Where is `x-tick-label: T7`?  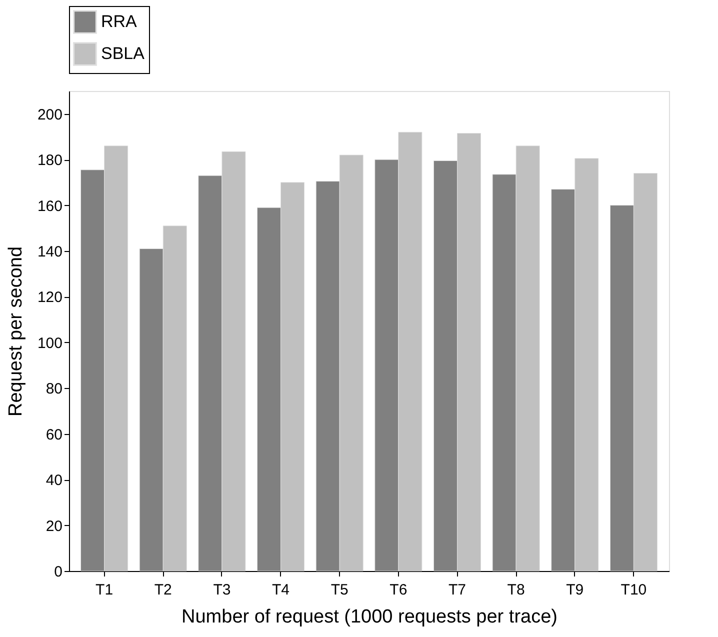
x-tick-label: T7 is located at coordinates (457, 590).